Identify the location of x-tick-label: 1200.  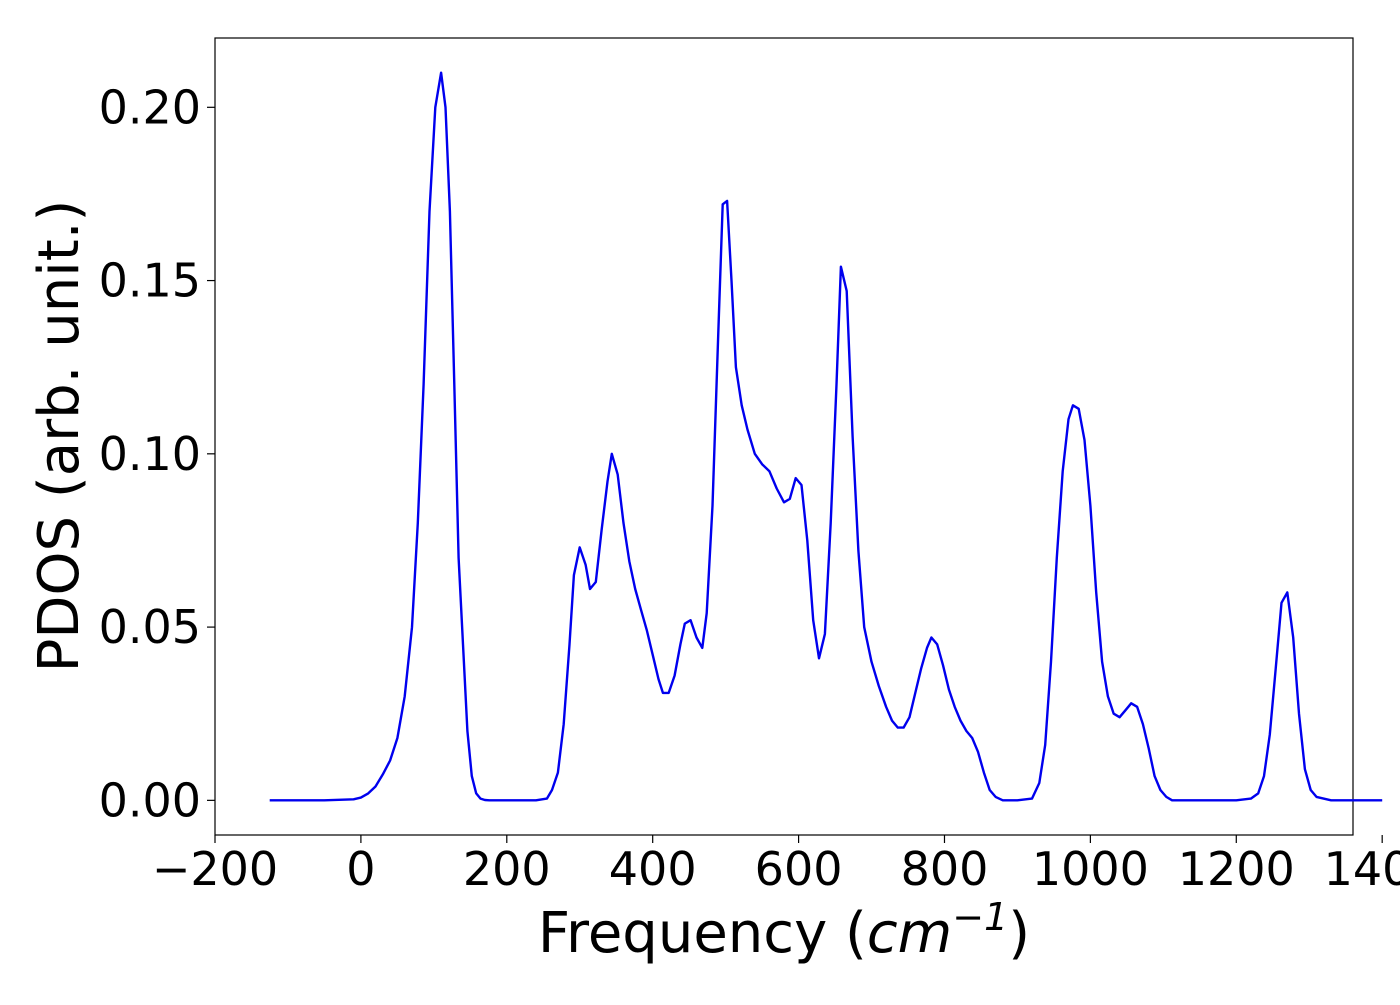
(1236, 869).